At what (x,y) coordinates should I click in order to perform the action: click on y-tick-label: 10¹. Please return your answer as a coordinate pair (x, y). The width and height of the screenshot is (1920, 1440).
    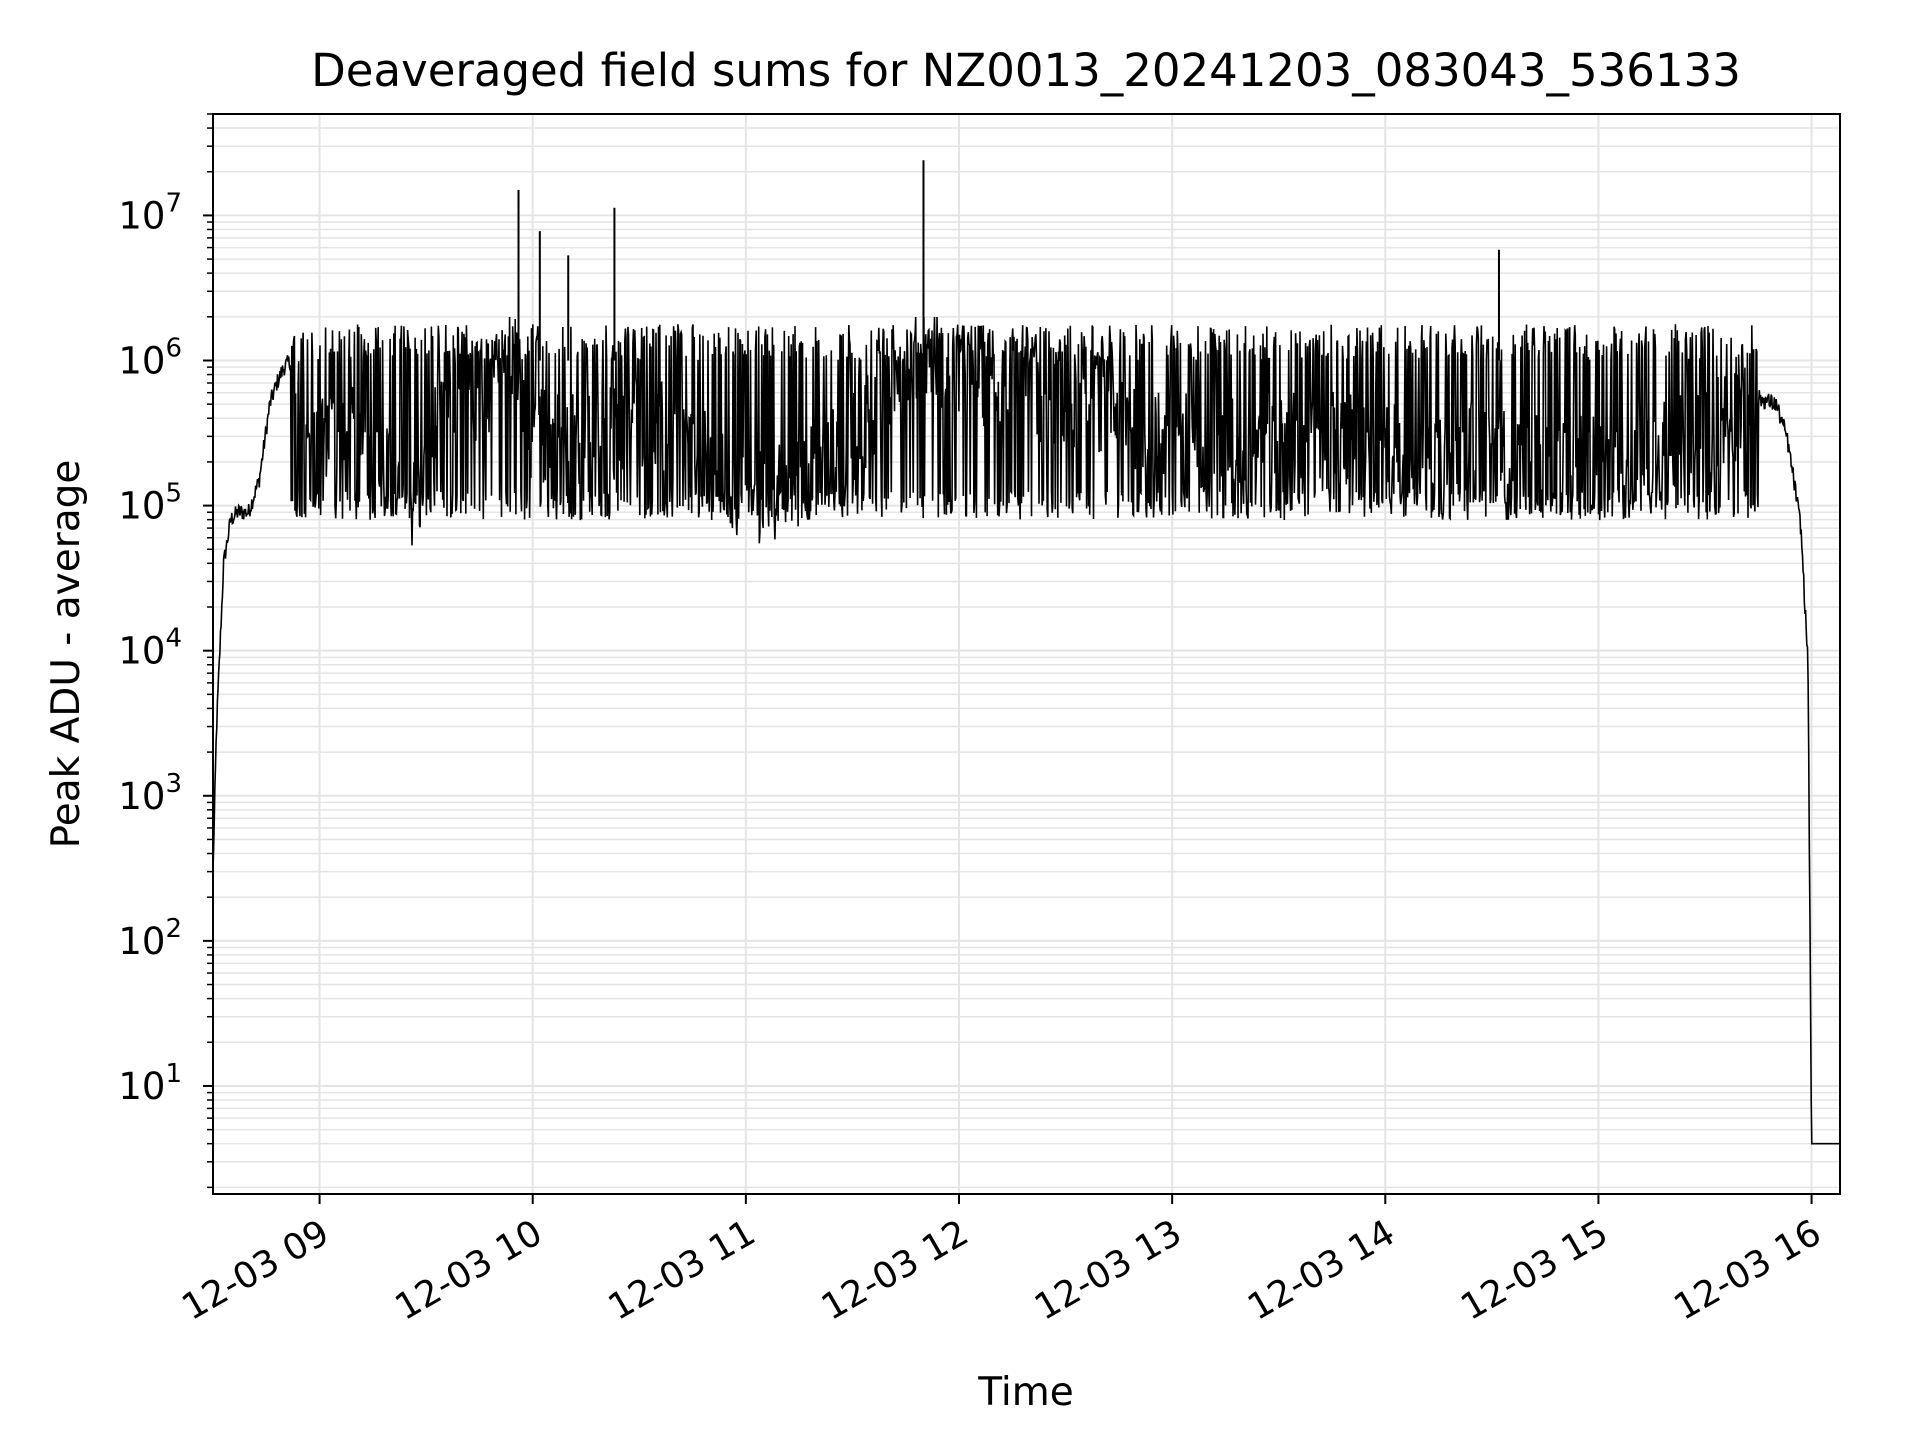
    Looking at the image, I should click on (150, 1083).